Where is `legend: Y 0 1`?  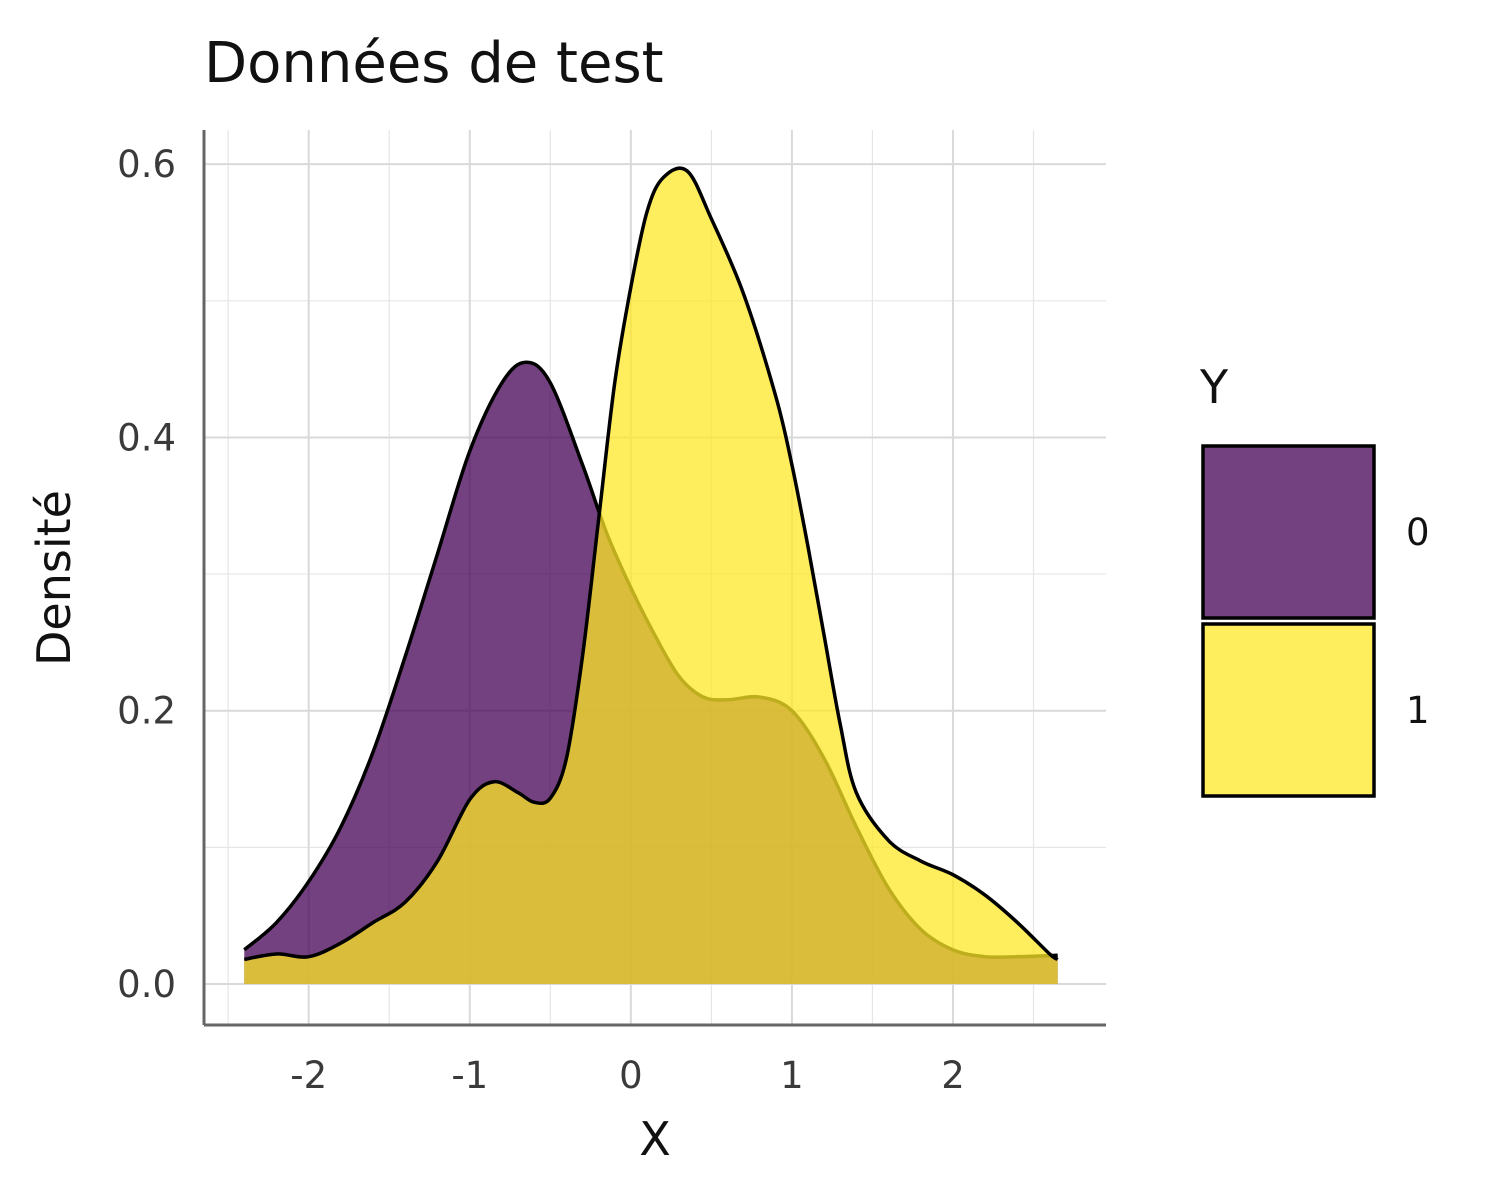 legend: Y 0 1 is located at coordinates (1314, 579).